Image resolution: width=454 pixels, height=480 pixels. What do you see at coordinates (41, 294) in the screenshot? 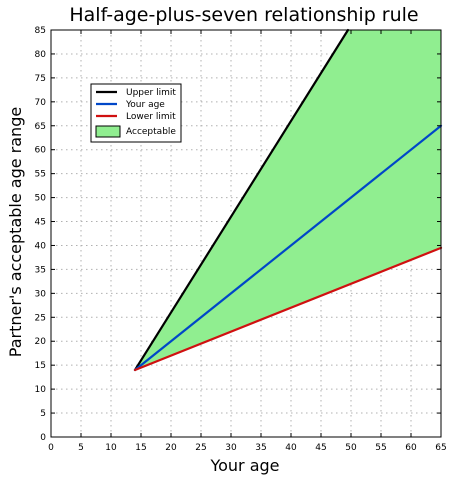
I see `y-tick-label: 30` at bounding box center [41, 294].